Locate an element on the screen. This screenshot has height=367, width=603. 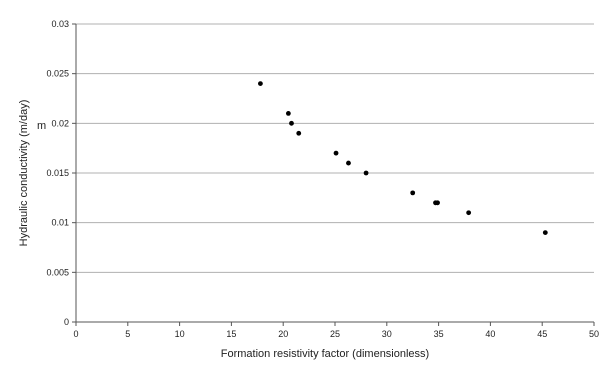
y-tick-label: 0.015 is located at coordinates (57, 173).